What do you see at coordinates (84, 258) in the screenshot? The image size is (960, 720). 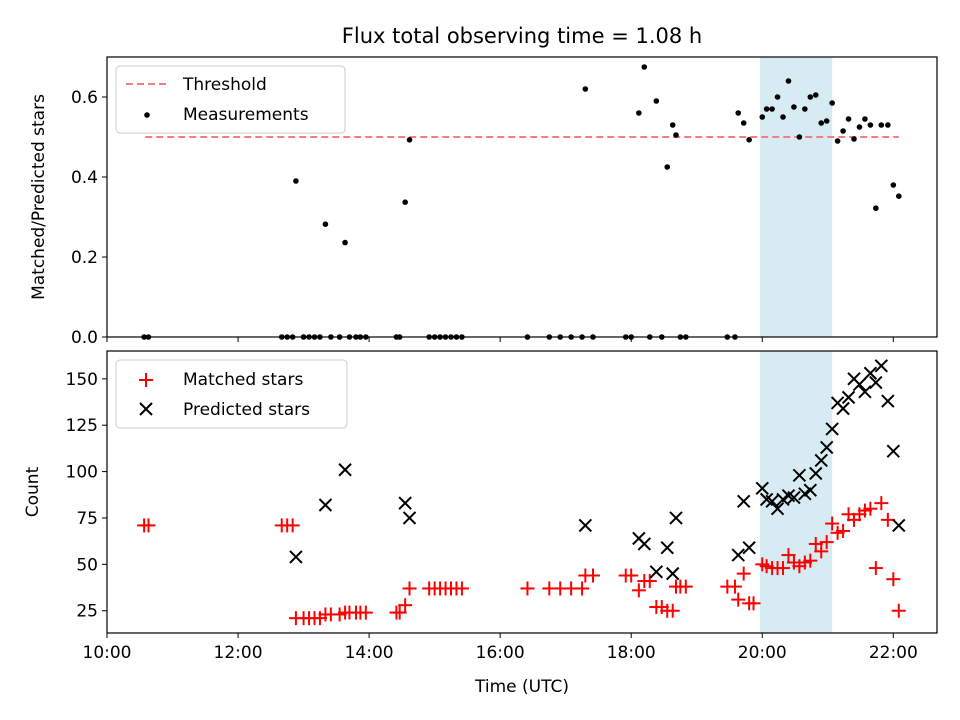 I see `top-y-tick-label: 0.2` at bounding box center [84, 258].